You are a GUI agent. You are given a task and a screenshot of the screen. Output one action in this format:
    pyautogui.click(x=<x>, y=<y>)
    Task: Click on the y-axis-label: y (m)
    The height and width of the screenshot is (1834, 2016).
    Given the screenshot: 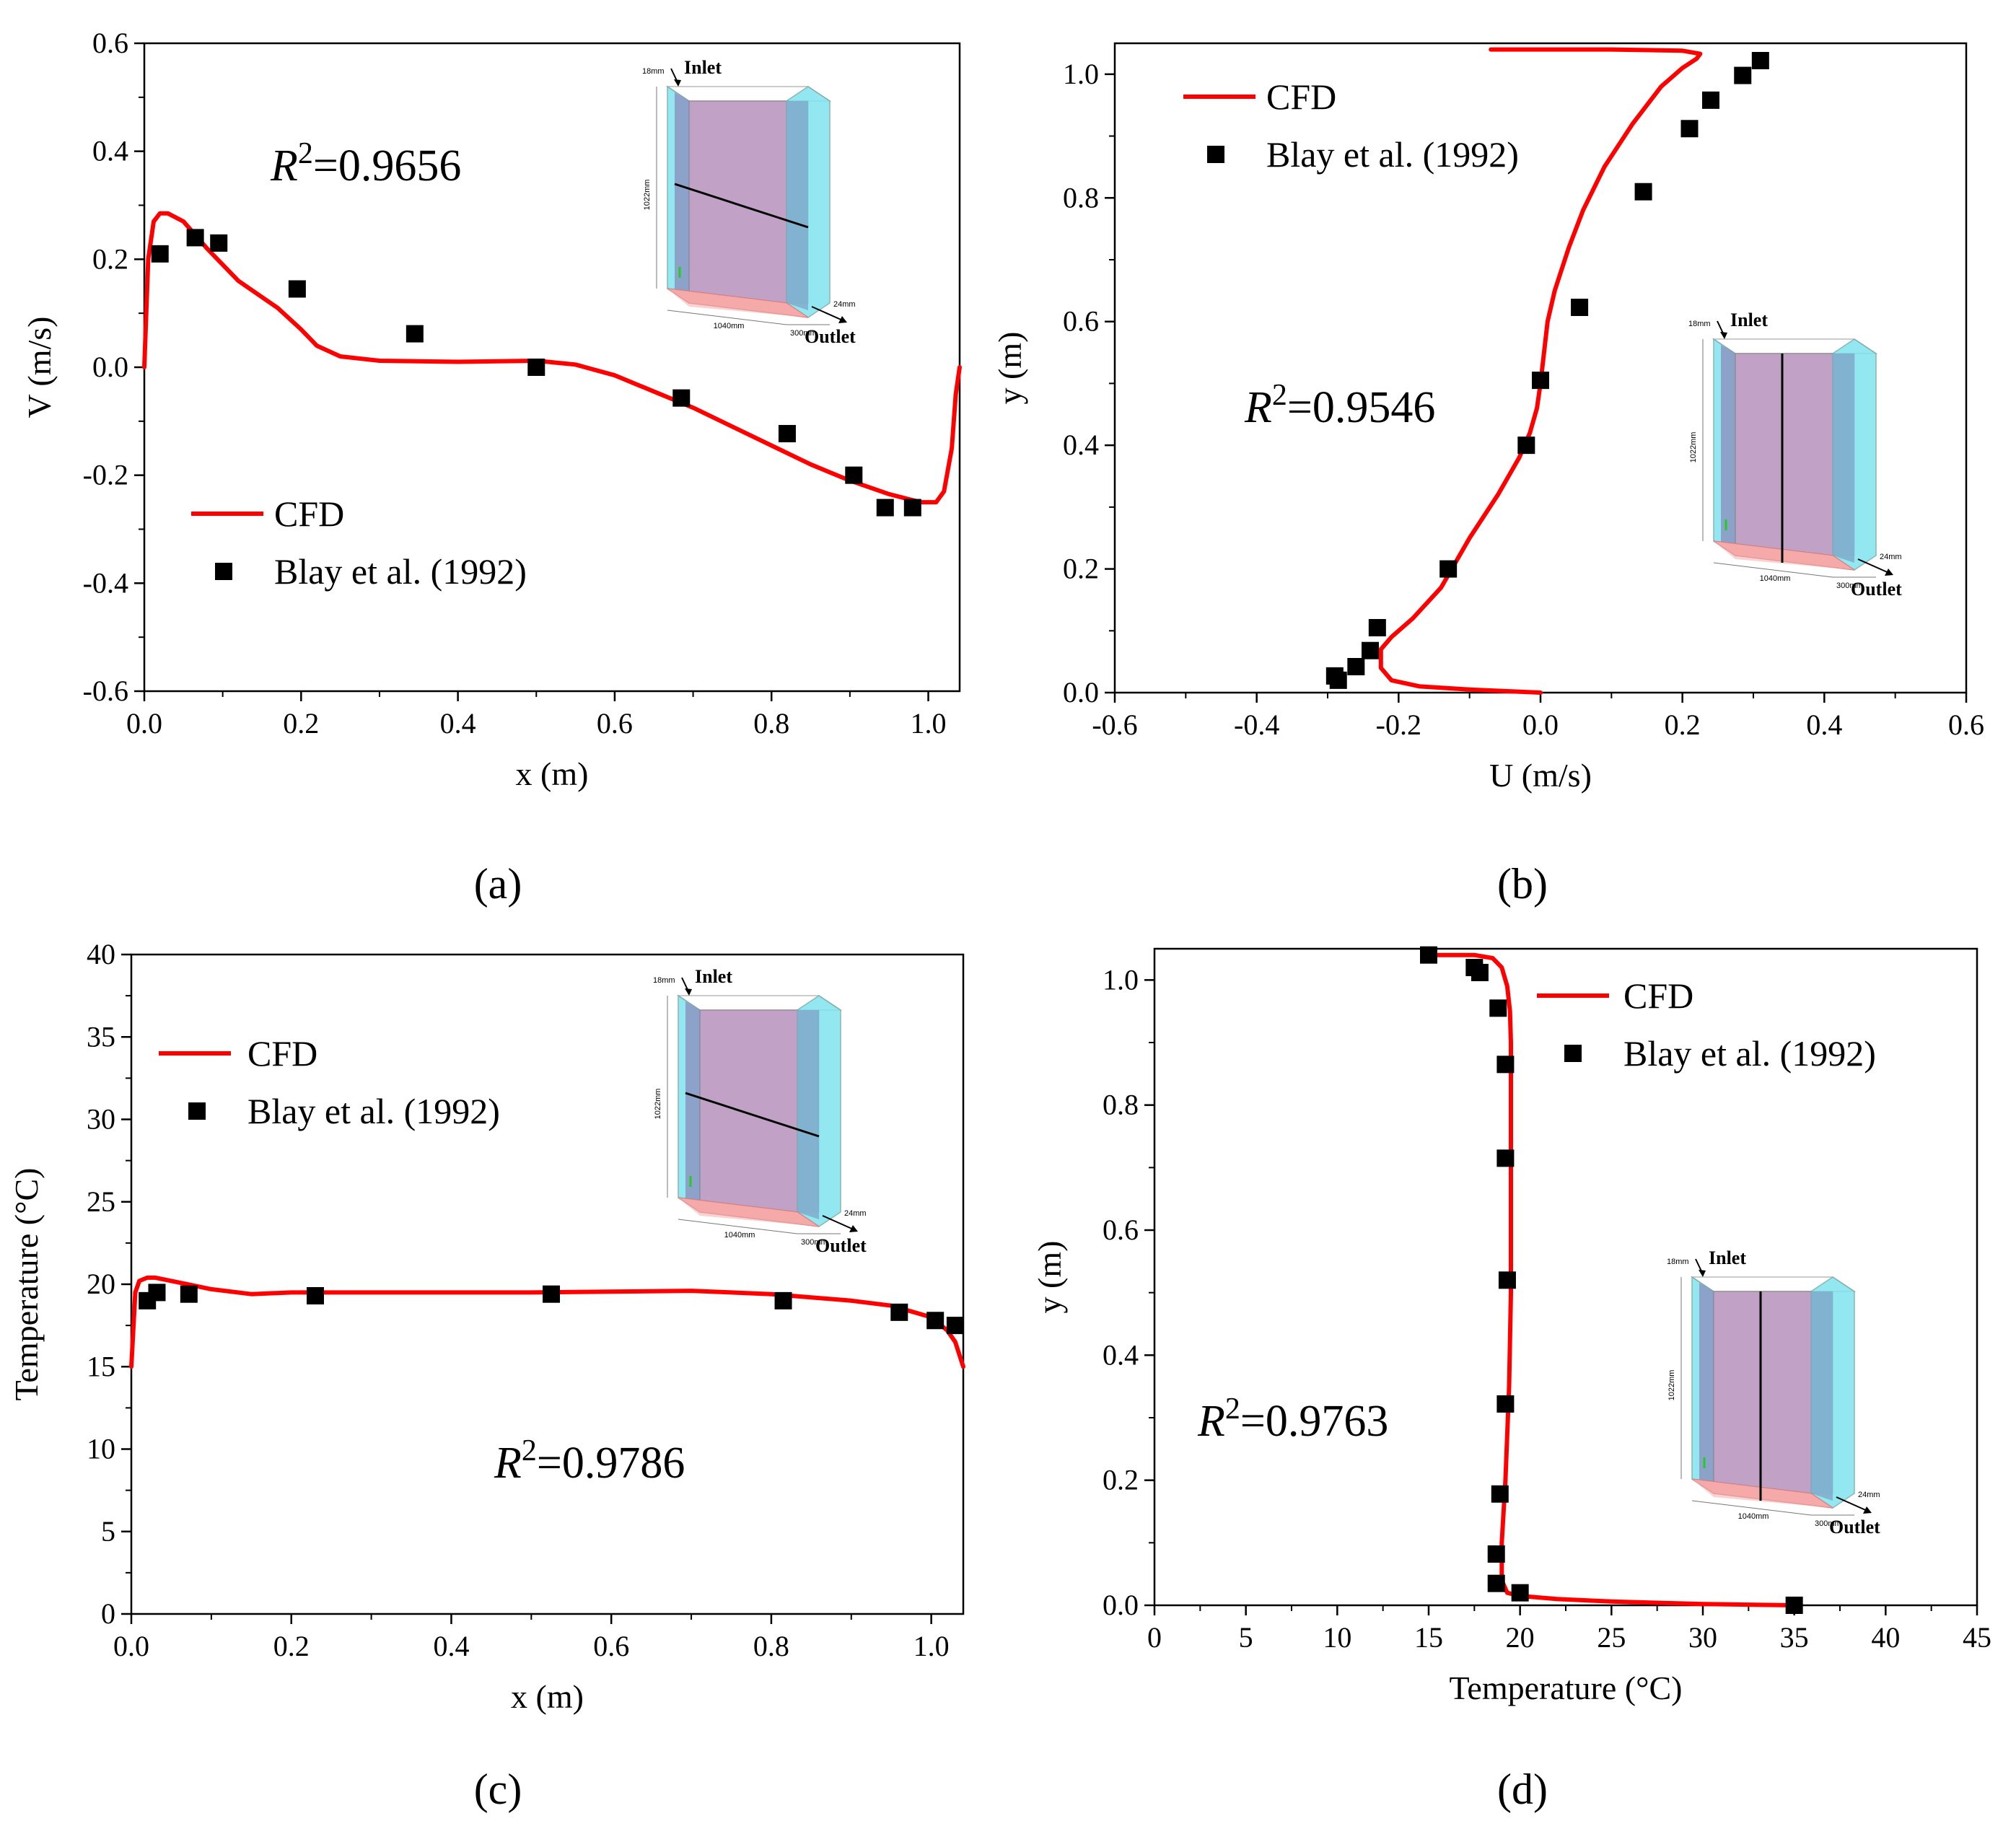 What is the action you would take?
    pyautogui.click(x=1049, y=1277)
    